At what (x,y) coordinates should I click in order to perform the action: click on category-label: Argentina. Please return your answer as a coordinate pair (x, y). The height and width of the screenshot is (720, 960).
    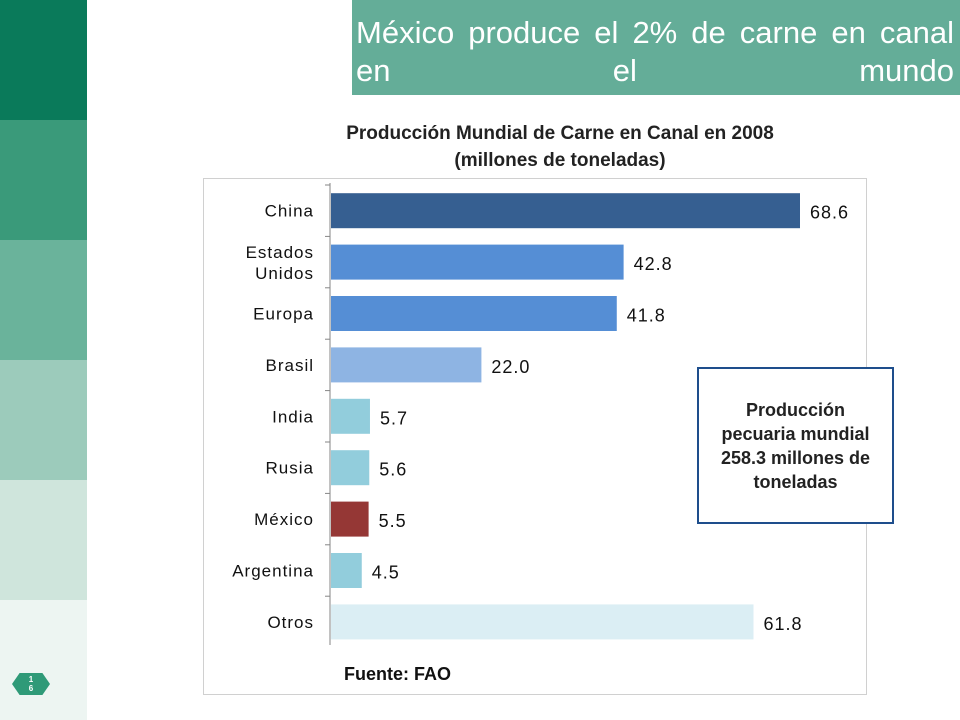
    Looking at the image, I should click on (273, 571).